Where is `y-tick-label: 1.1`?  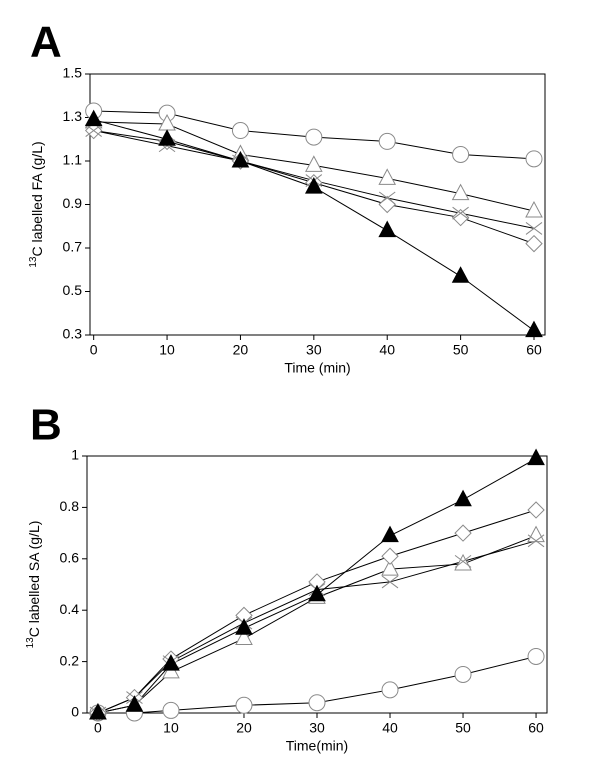
y-tick-label: 1.1 is located at coordinates (73, 160).